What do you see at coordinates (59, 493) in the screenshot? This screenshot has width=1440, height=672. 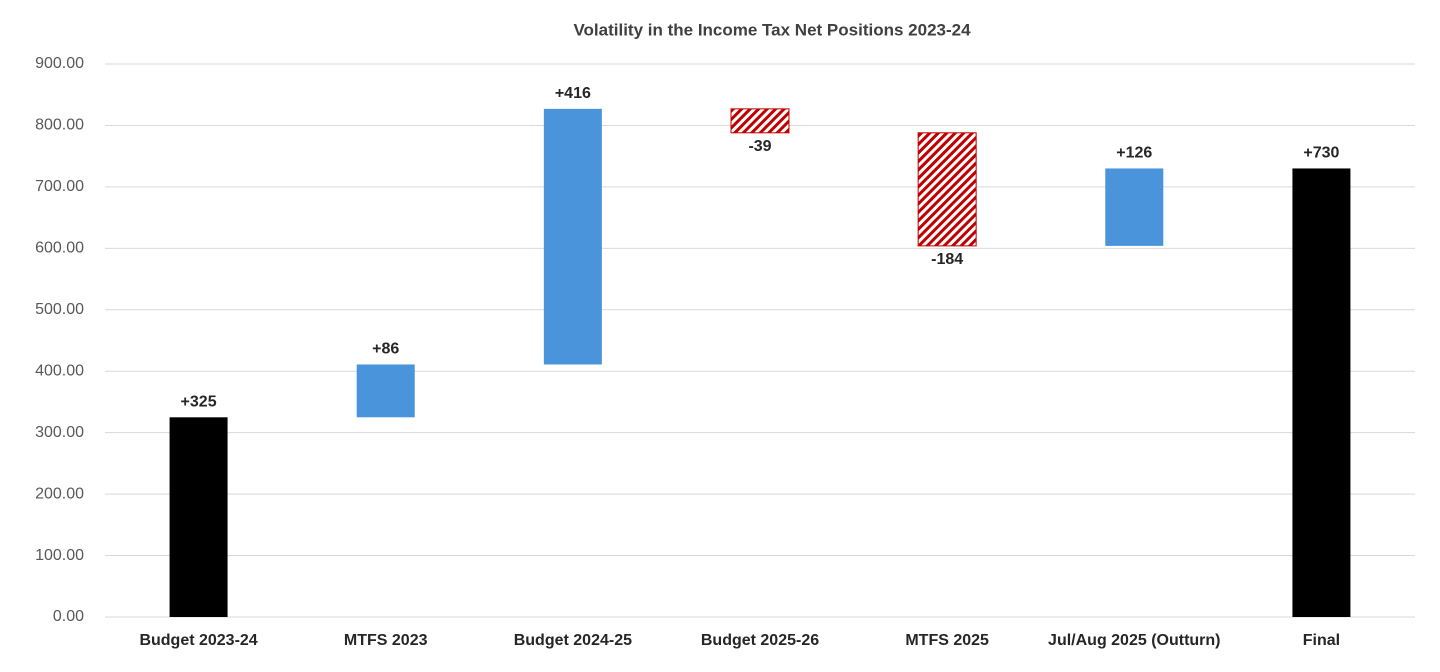 I see `y-tick-label: 200.00` at bounding box center [59, 493].